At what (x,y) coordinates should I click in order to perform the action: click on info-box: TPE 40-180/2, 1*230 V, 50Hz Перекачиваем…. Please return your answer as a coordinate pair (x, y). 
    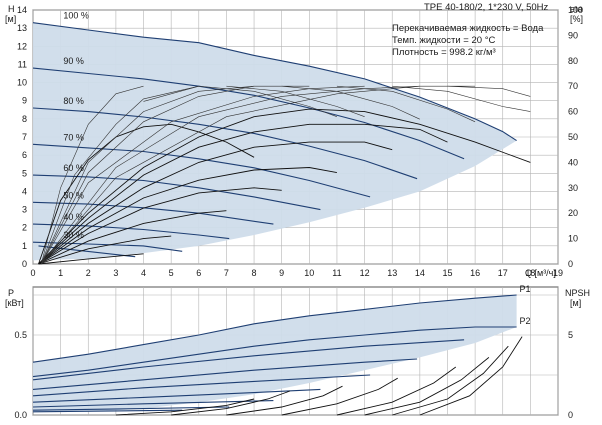
    Looking at the image, I should click on (470, 30).